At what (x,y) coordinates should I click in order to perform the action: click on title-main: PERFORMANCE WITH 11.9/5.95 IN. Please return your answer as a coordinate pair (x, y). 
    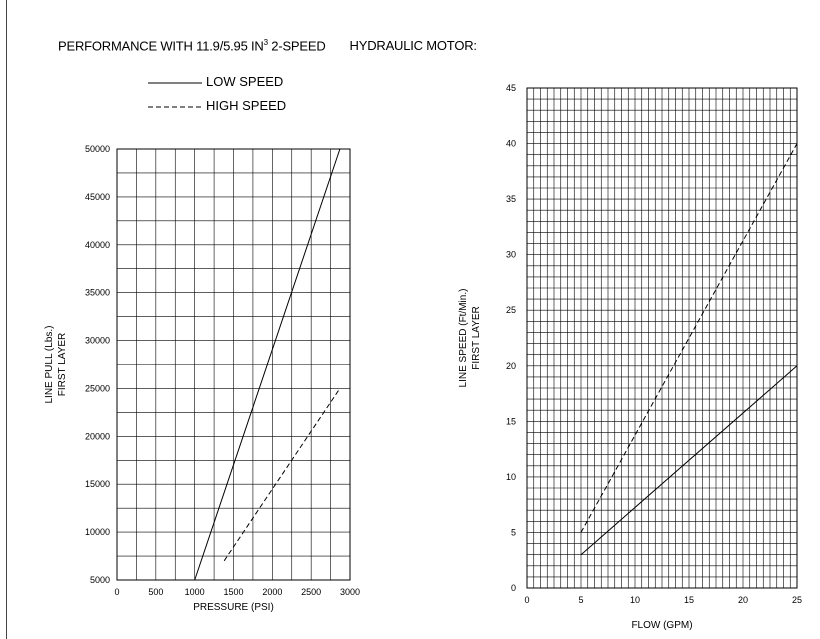
    Looking at the image, I should click on (161, 46).